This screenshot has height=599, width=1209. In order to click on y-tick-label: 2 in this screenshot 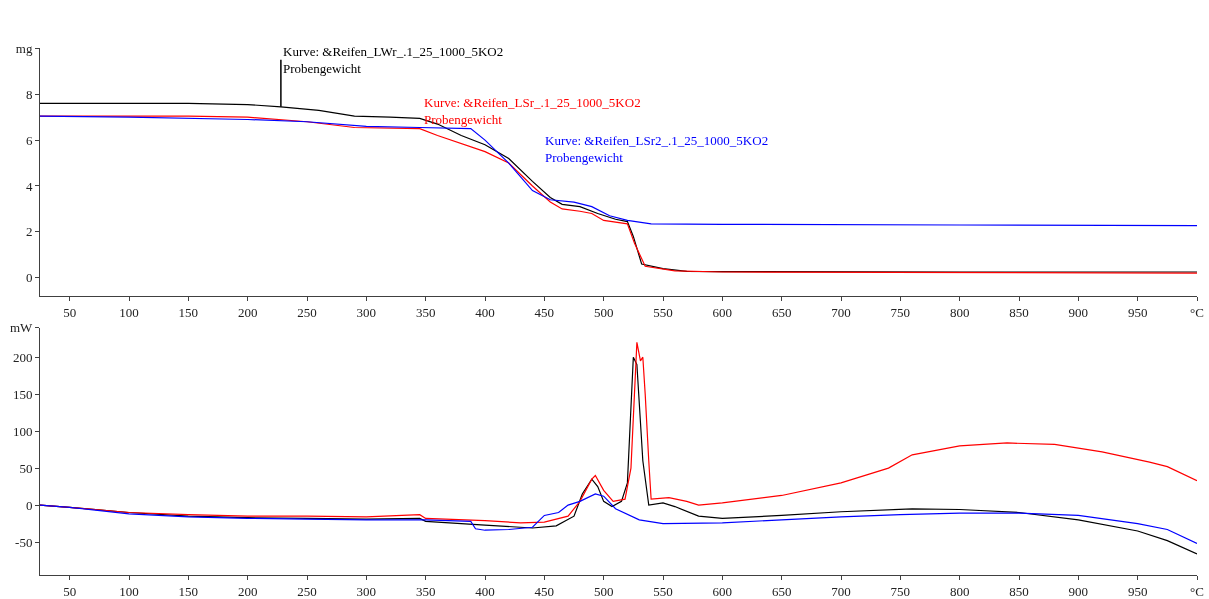, I will do `click(29, 232)`.